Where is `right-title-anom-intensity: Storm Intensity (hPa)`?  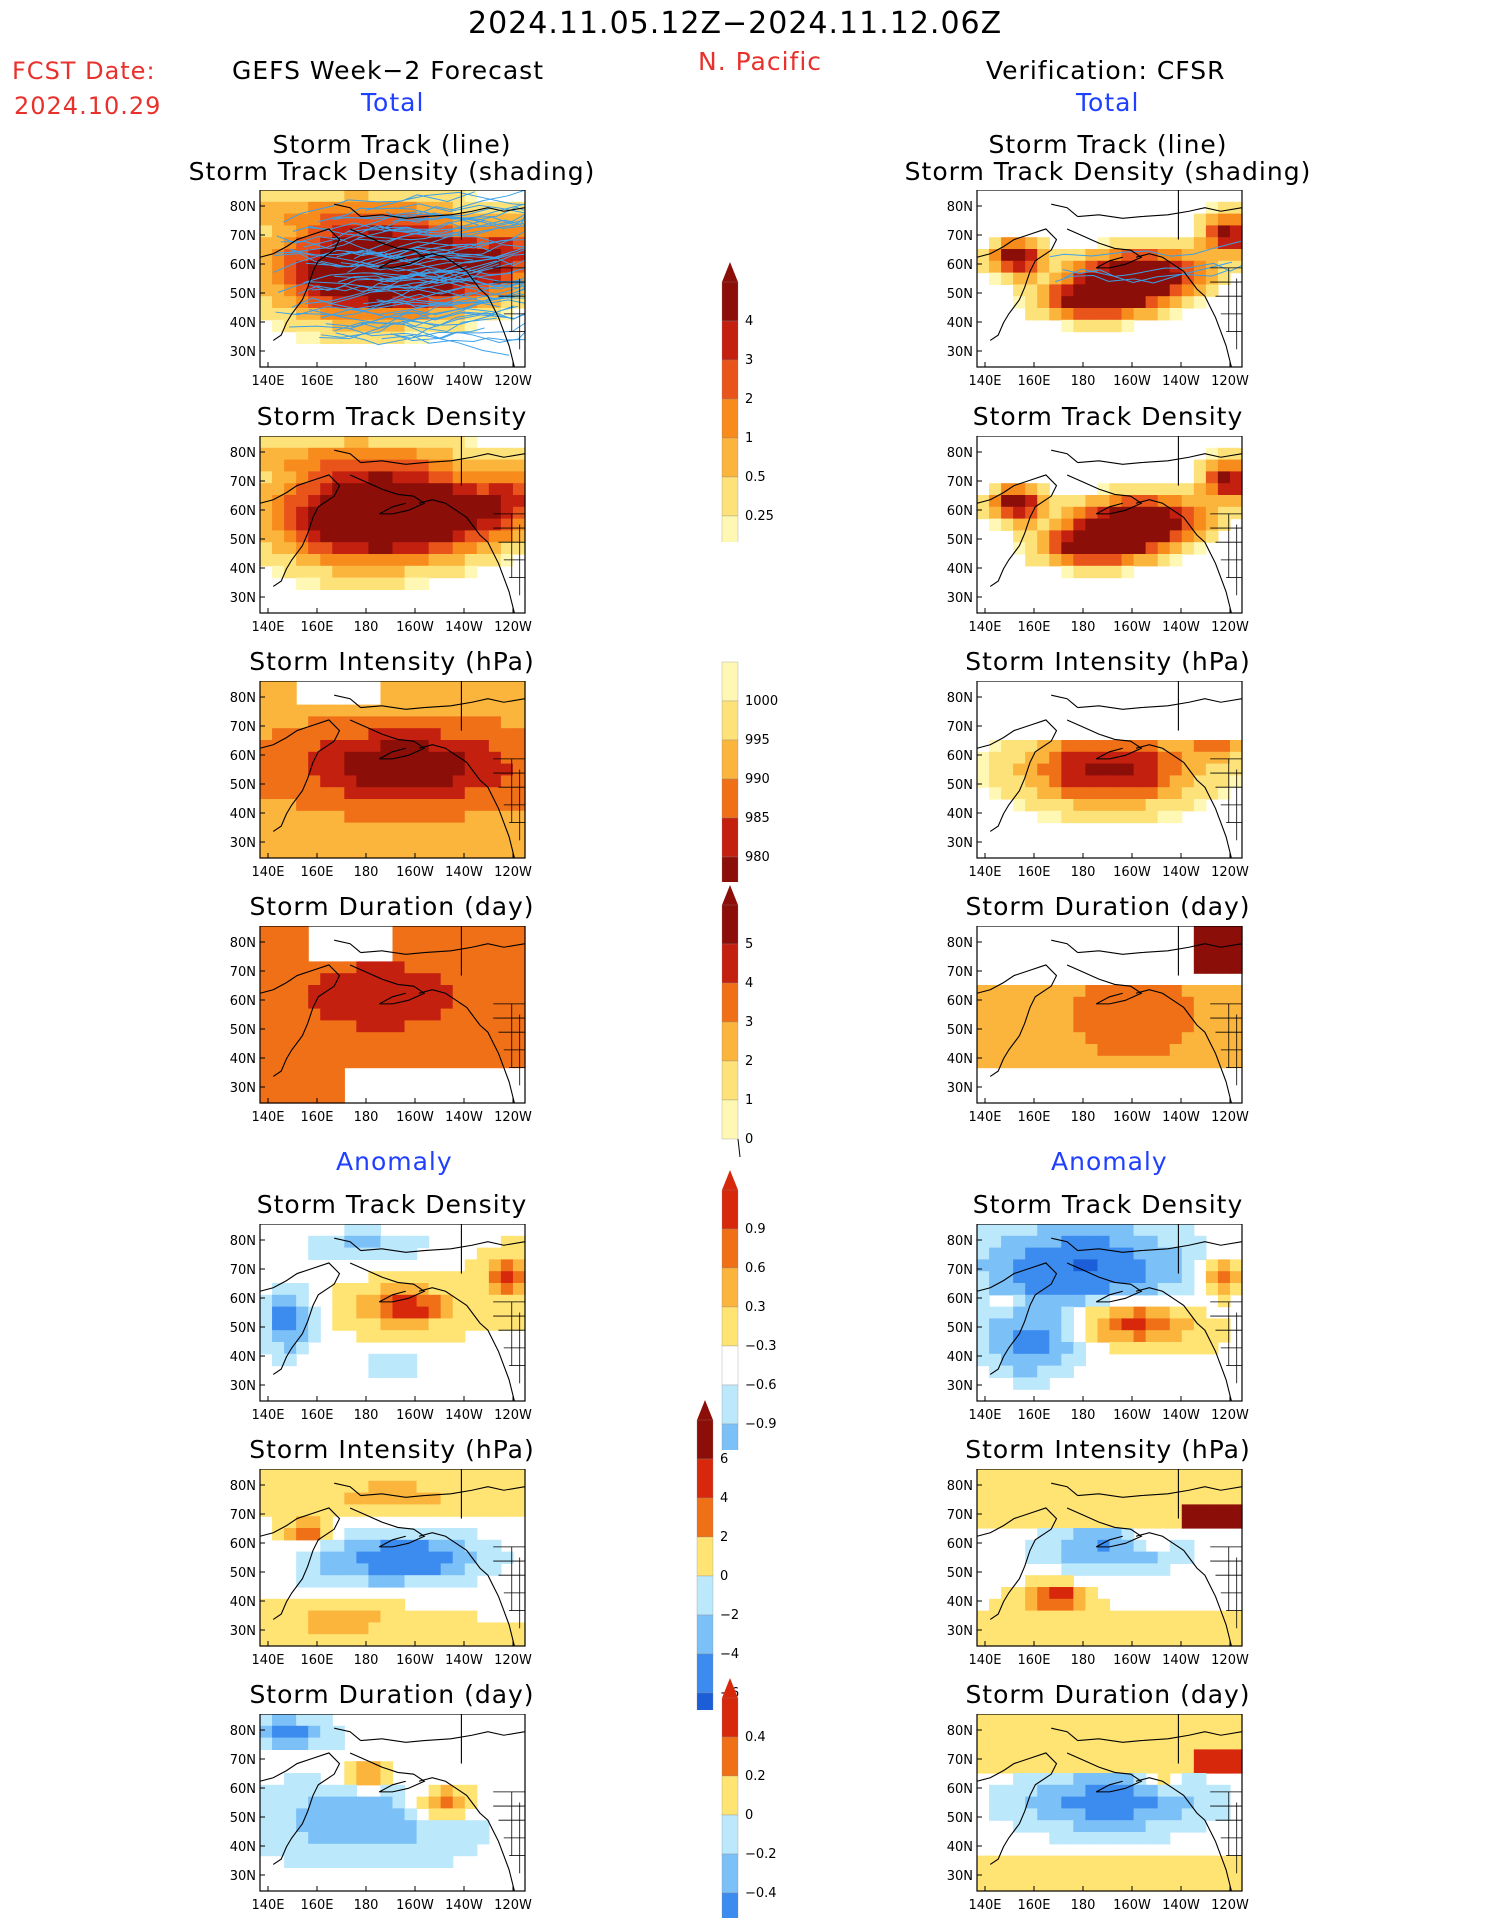
right-title-anom-intensity: Storm Intensity (hPa) is located at coordinates (1108, 1449).